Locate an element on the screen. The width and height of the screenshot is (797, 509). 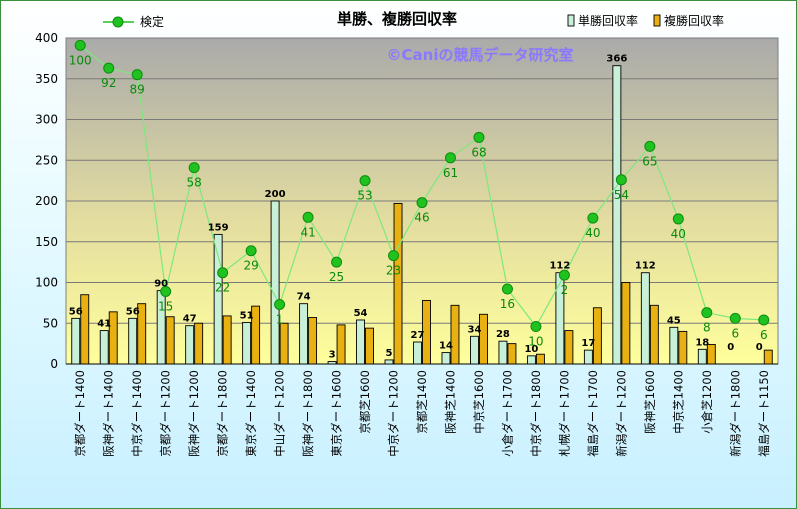
tansho-label: 28 is located at coordinates (503, 334).